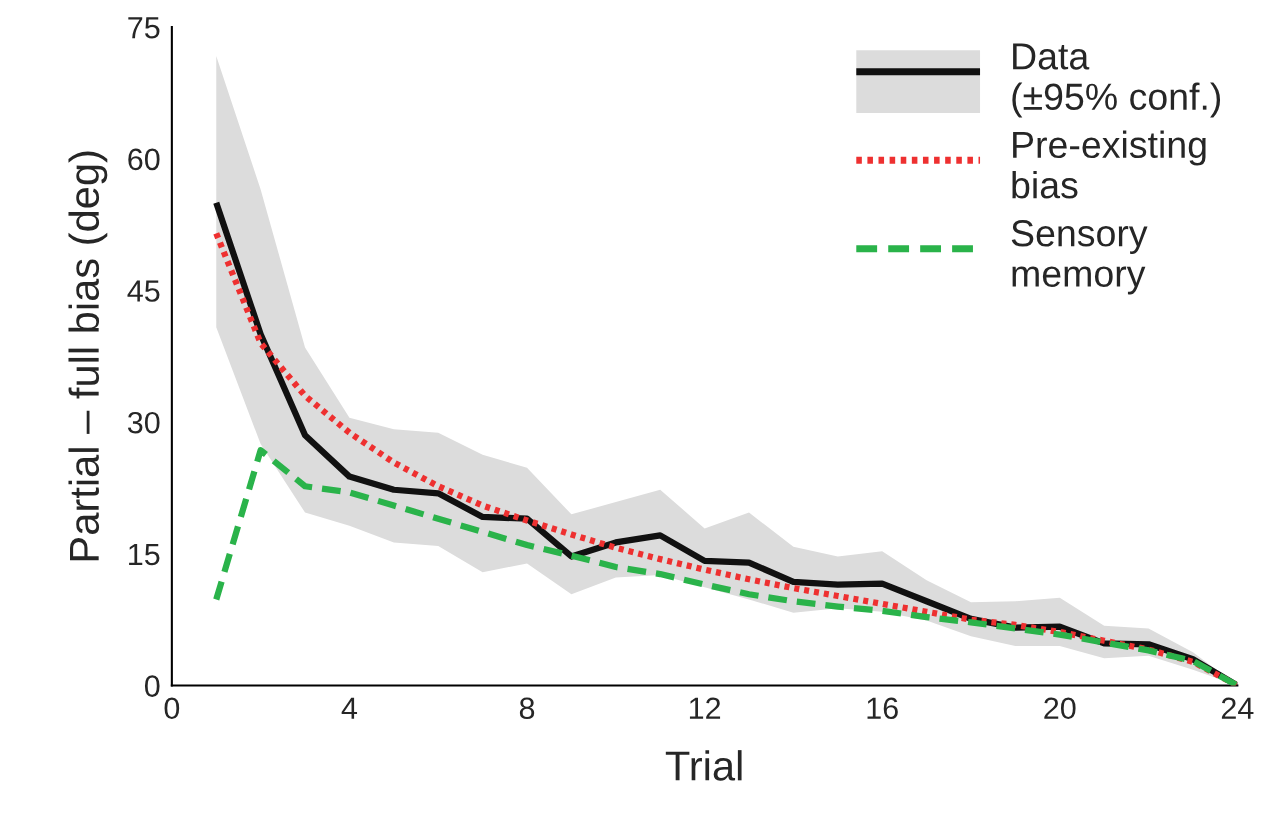 Image resolution: width=1273 pixels, height=821 pixels. What do you see at coordinates (144, 159) in the screenshot?
I see `y-tick-label: 60` at bounding box center [144, 159].